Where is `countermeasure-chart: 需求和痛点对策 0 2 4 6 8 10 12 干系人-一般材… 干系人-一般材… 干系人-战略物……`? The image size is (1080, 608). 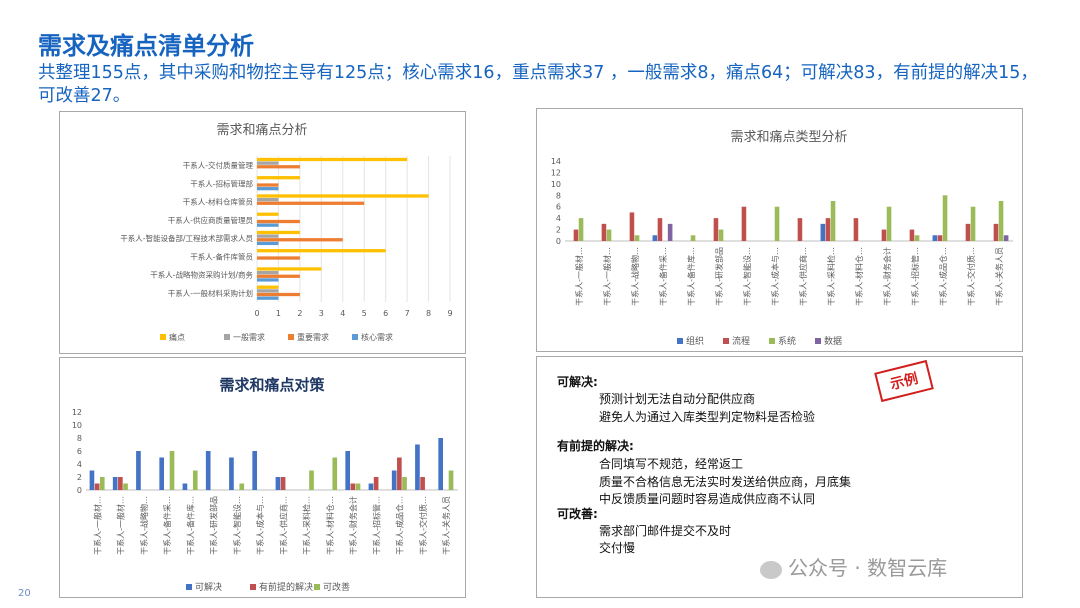
countermeasure-chart: 需求和痛点对策 0 2 4 6 8 10 12 干系人-一般材… 干系人-一般材… 干系人-战略物…… is located at coordinates (265, 484).